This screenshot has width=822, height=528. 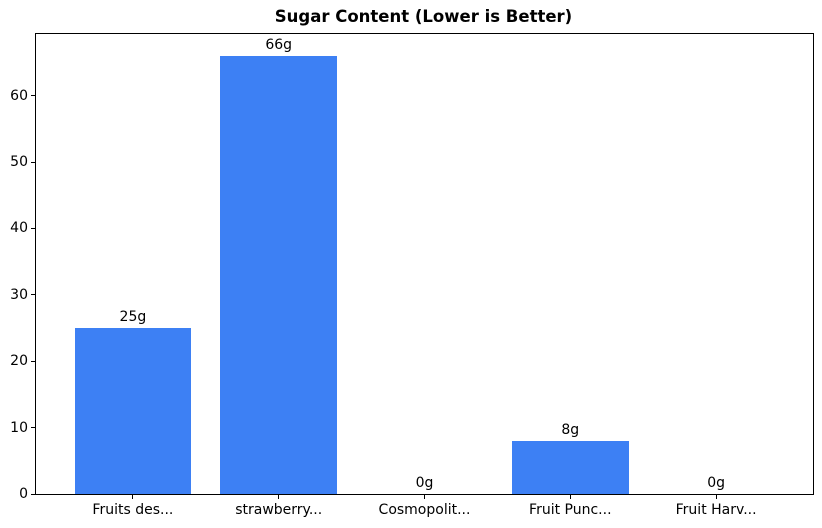 What do you see at coordinates (570, 429) in the screenshot?
I see `bar-value-label: 8g` at bounding box center [570, 429].